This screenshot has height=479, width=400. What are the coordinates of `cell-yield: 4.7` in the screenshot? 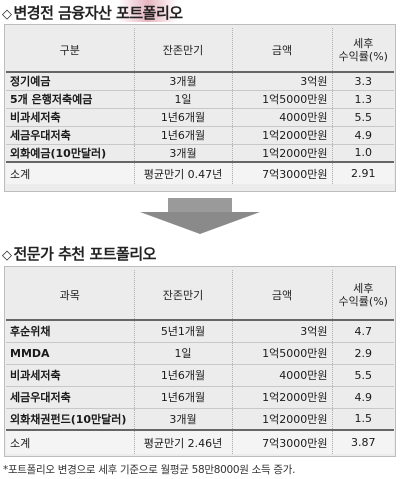 It's located at (363, 331).